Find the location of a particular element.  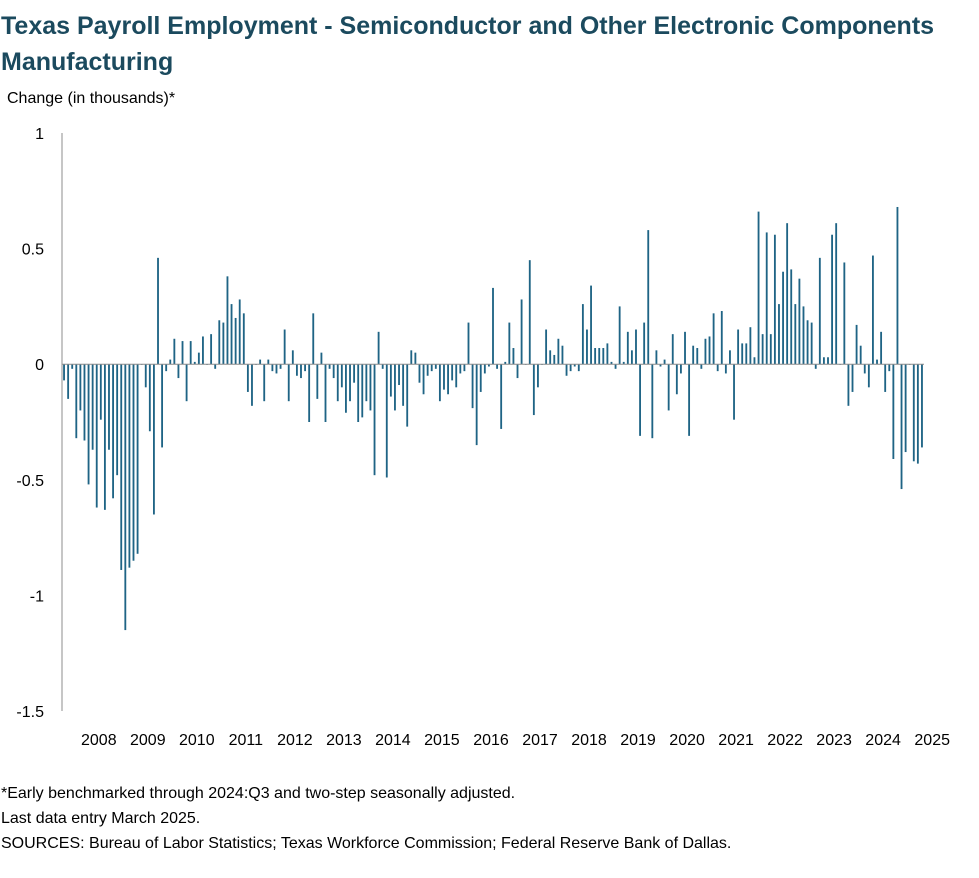

x-tick-label: 2013 is located at coordinates (344, 740).